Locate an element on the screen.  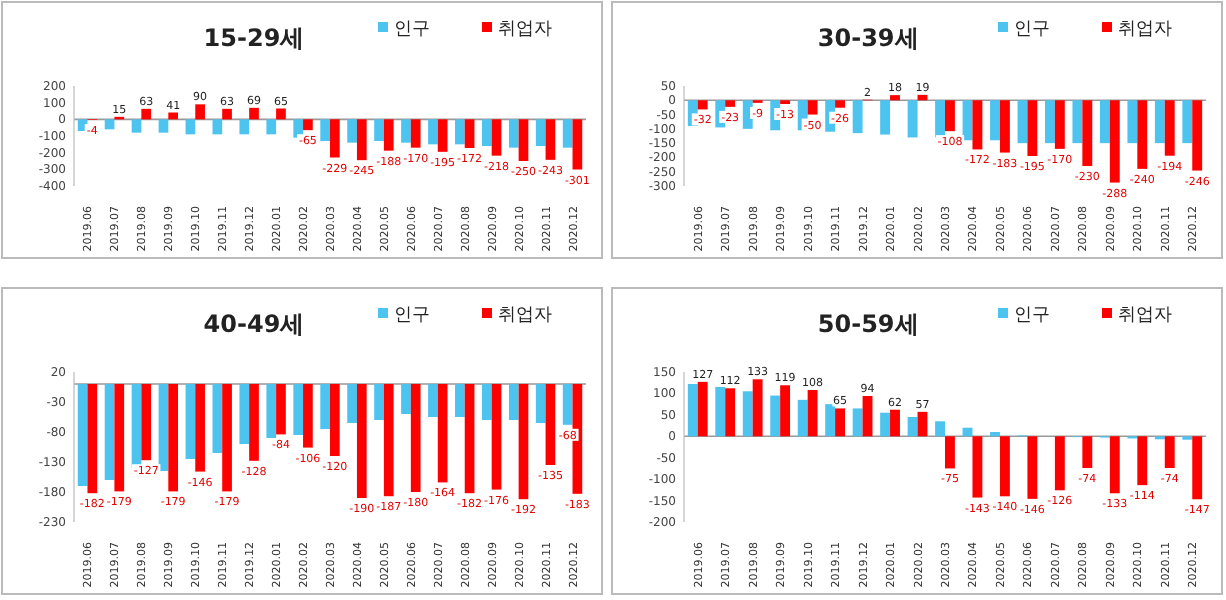
chart-title: 50-59세 is located at coordinates (868, 324).